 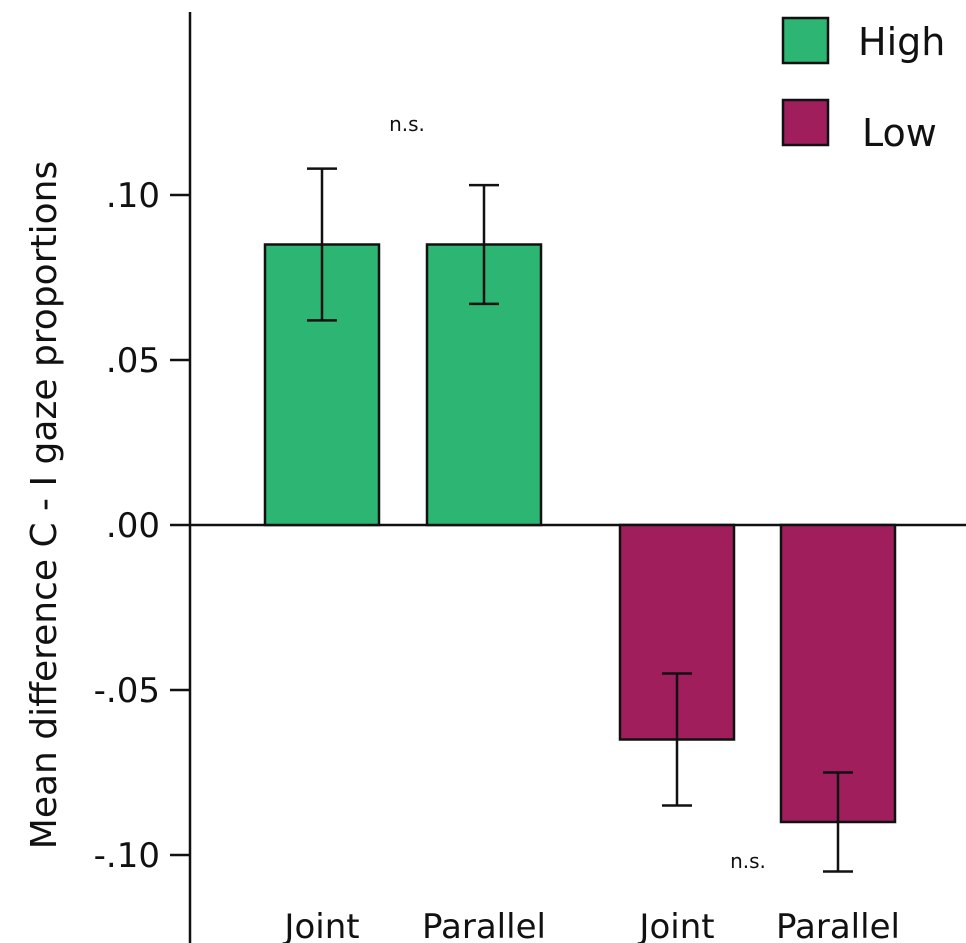 What do you see at coordinates (133, 196) in the screenshot?
I see `y-tick-label: .10` at bounding box center [133, 196].